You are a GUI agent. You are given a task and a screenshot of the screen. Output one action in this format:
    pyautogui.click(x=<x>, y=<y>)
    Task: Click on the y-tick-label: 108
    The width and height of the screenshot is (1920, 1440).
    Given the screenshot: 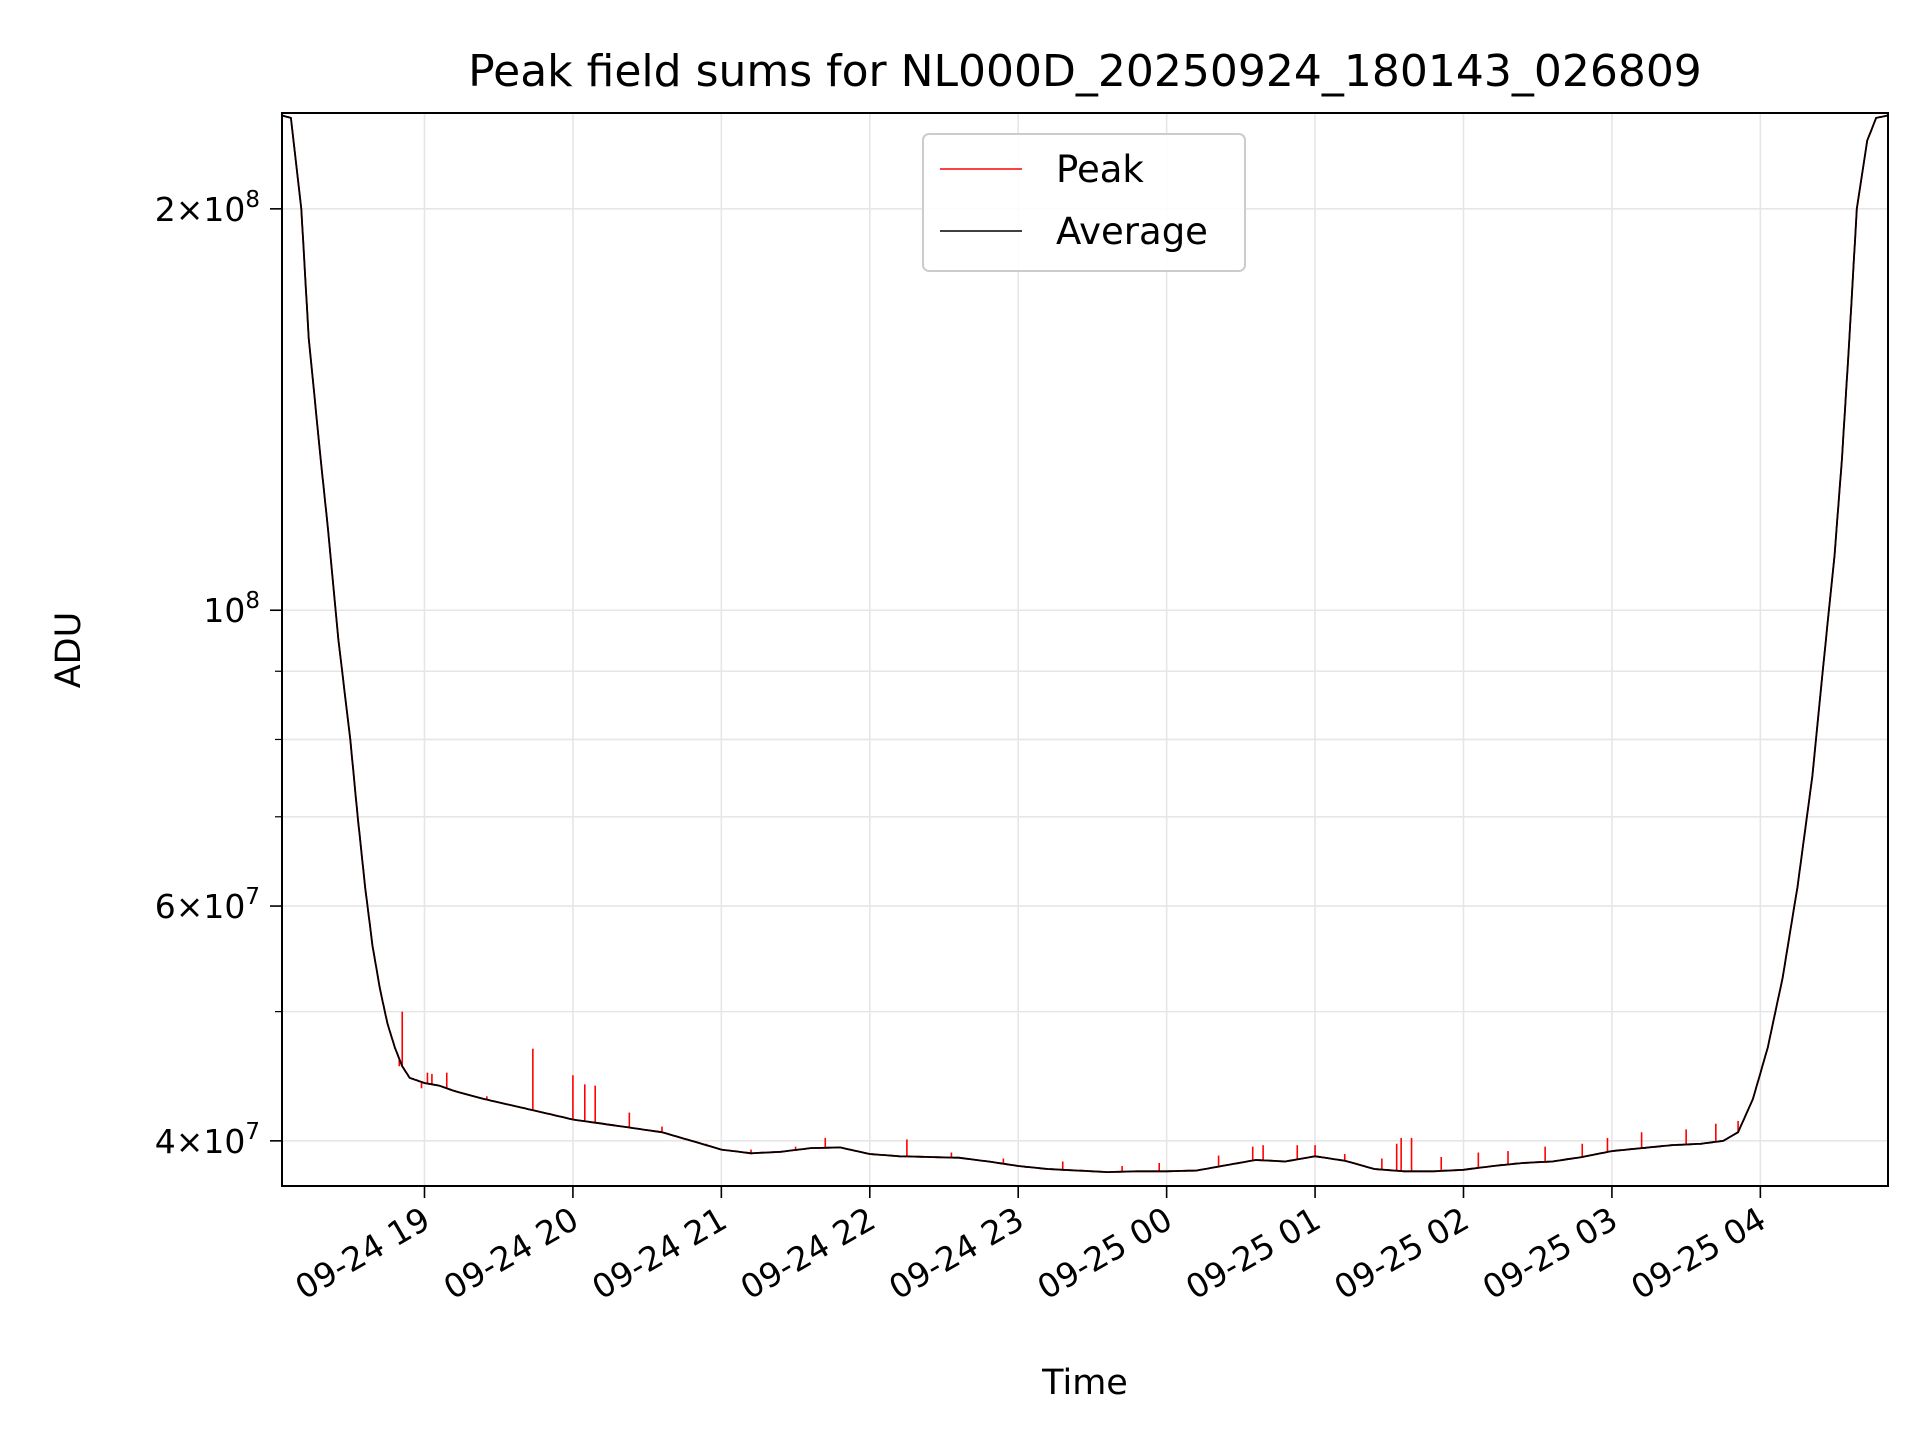 What is the action you would take?
    pyautogui.click(x=231, y=609)
    